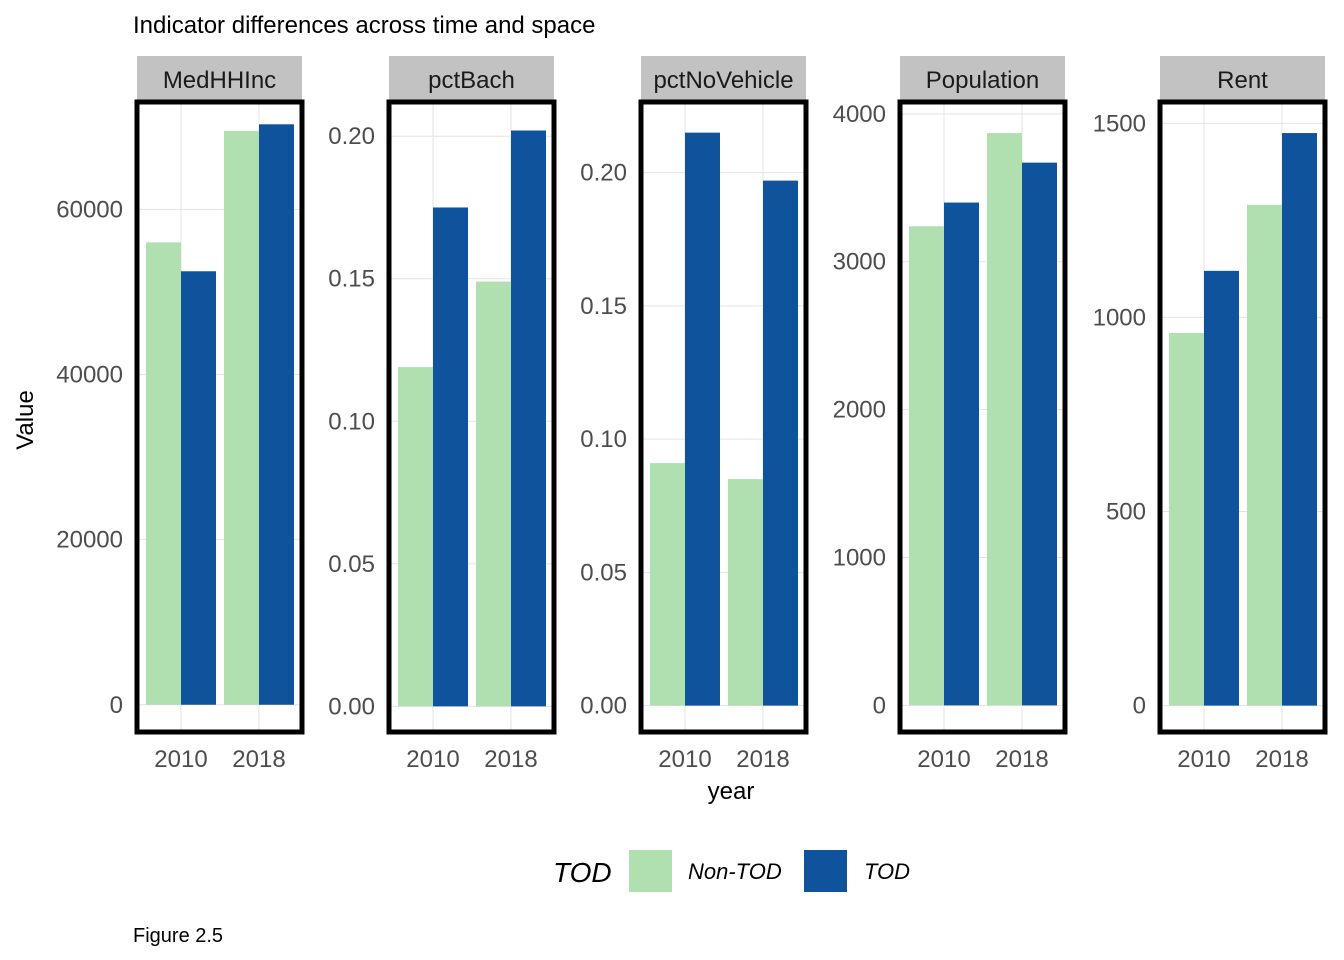 This screenshot has width=1344, height=960. What do you see at coordinates (603, 439) in the screenshot?
I see `y-tick-label-pctnovehicle-2: 0.10` at bounding box center [603, 439].